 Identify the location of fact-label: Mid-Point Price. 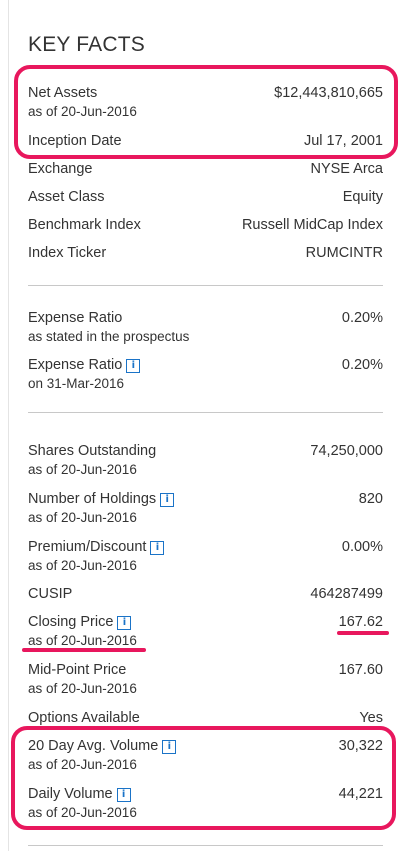
(77, 670).